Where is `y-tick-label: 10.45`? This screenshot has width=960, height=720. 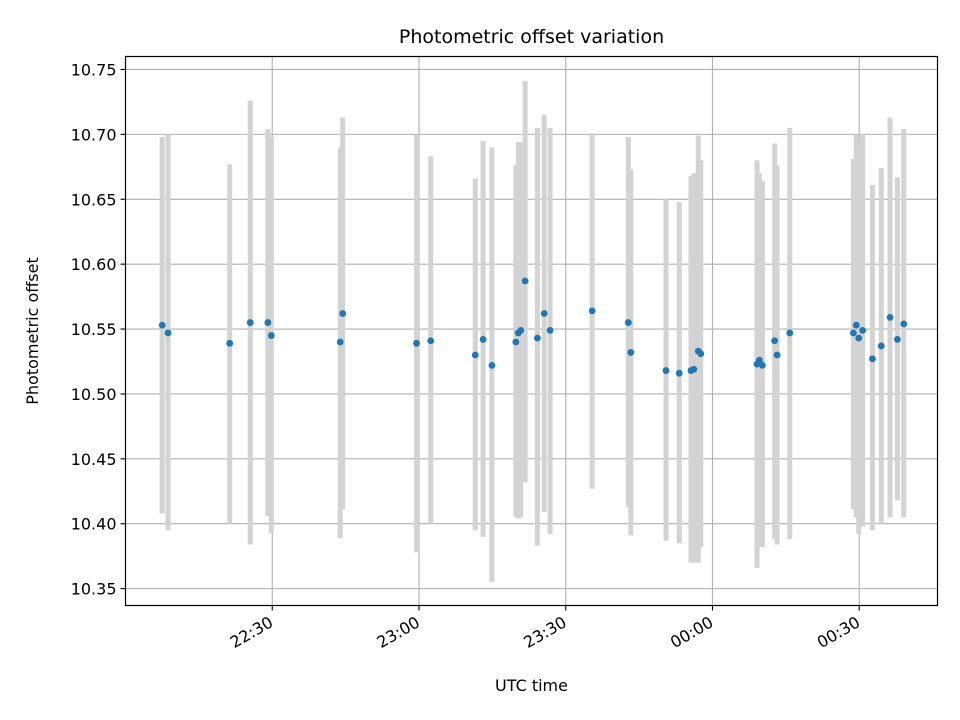
y-tick-label: 10.45 is located at coordinates (94, 459).